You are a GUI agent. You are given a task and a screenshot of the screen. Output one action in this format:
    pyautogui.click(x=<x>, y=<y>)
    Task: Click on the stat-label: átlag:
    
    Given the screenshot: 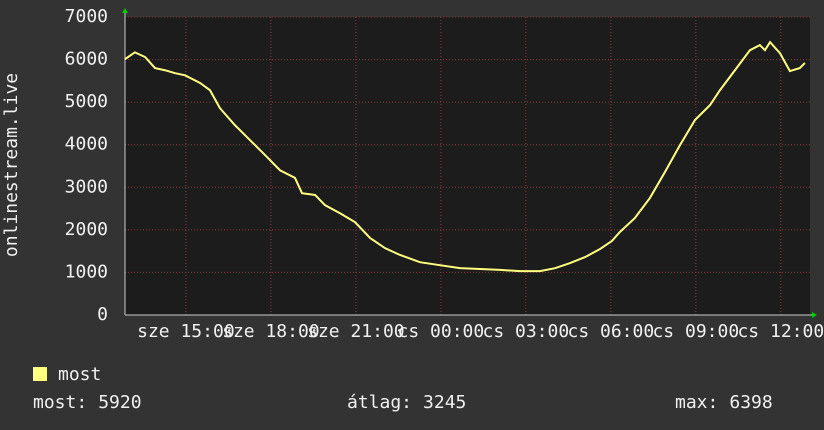 What is the action you would take?
    pyautogui.click(x=379, y=402)
    